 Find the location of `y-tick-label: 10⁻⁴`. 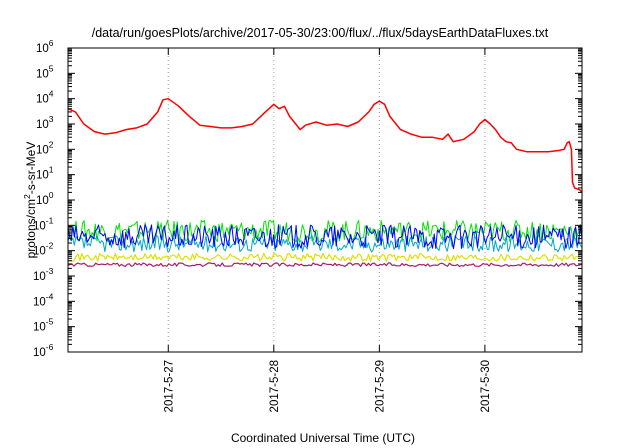

y-tick-label: 10⁻⁴ is located at coordinates (43, 299).